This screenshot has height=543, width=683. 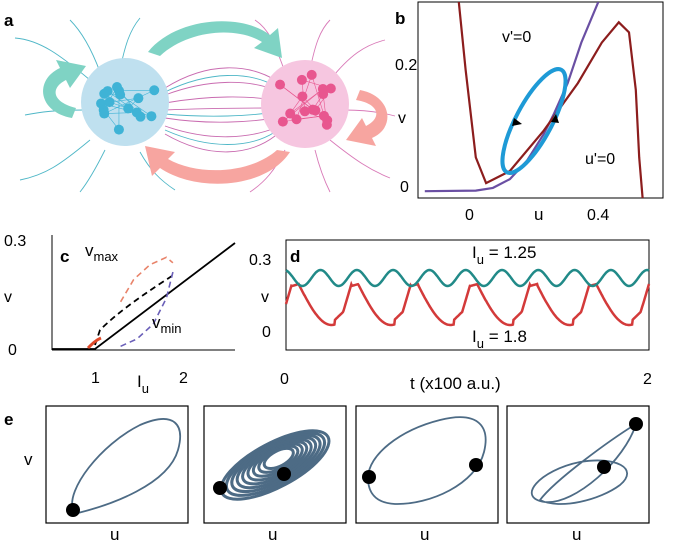 I want to click on c-vmax-label: vmax, so click(x=102, y=252).